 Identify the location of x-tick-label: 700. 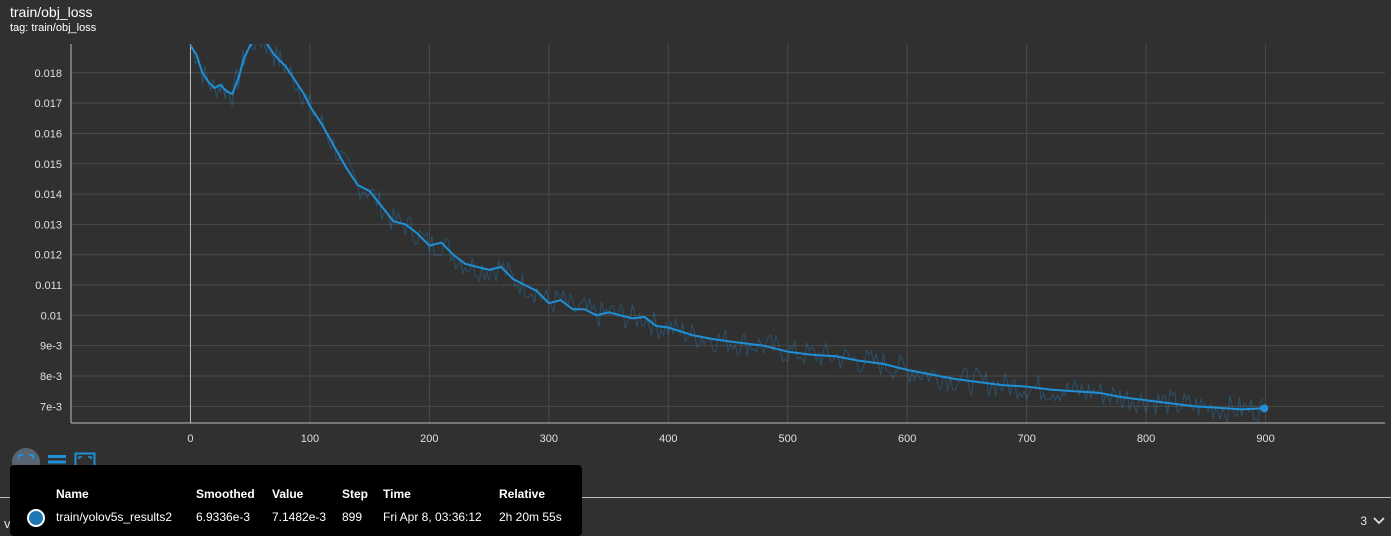
(1026, 439).